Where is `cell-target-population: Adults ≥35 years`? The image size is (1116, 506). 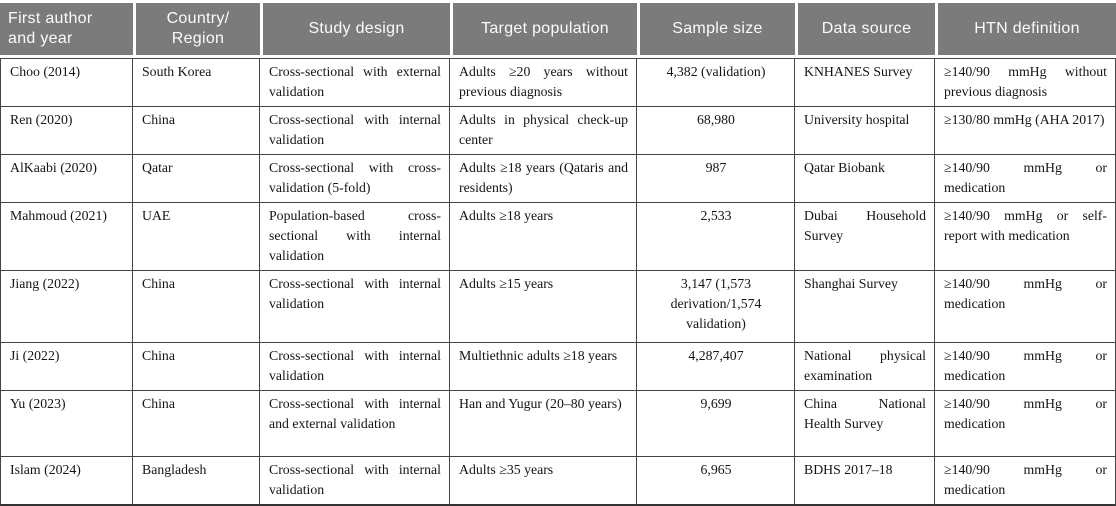
cell-target-population: Adults ≥35 years is located at coordinates (543, 481).